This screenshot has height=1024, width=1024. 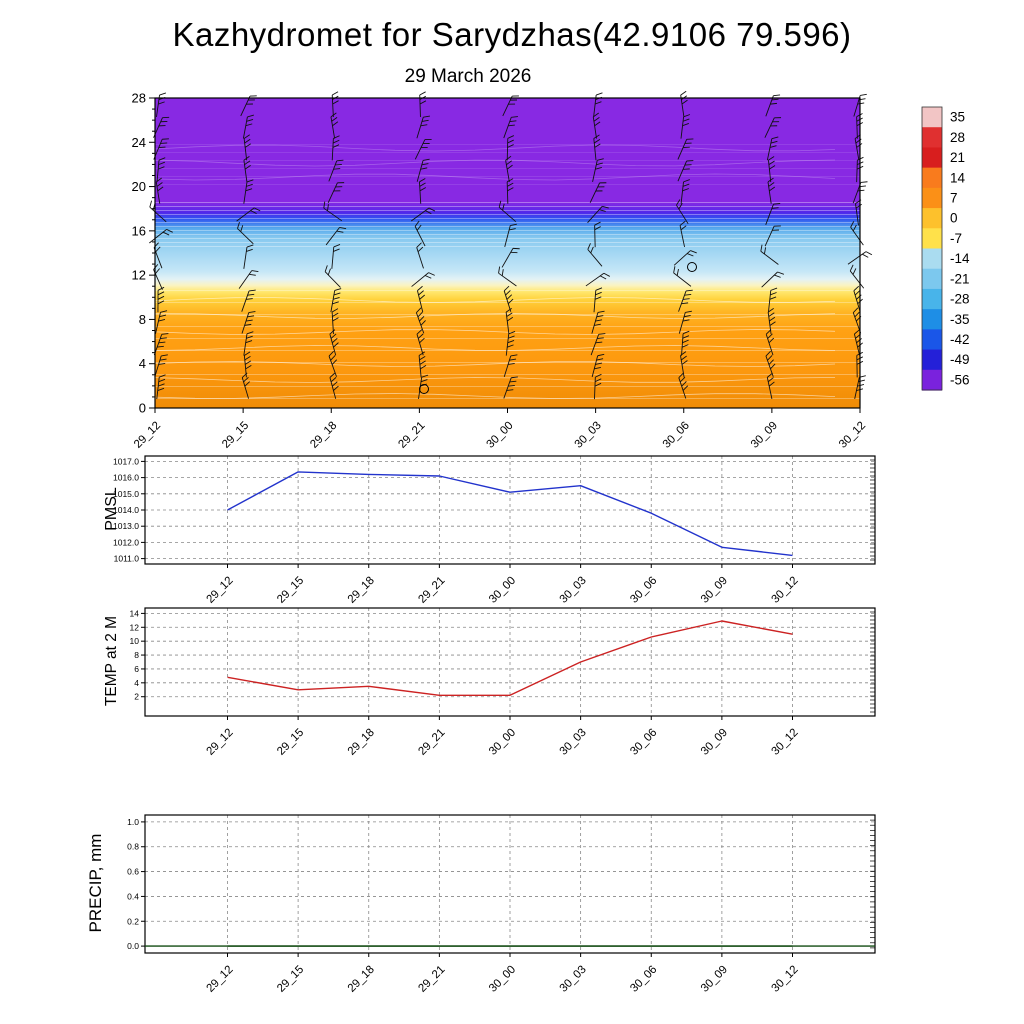 I want to click on svg-text: 35, so click(x=957, y=117).